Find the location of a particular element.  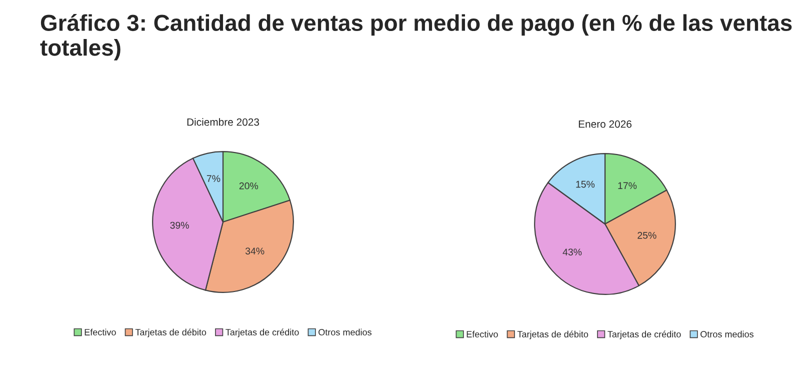

chart-title: Enero 2026 is located at coordinates (605, 124).